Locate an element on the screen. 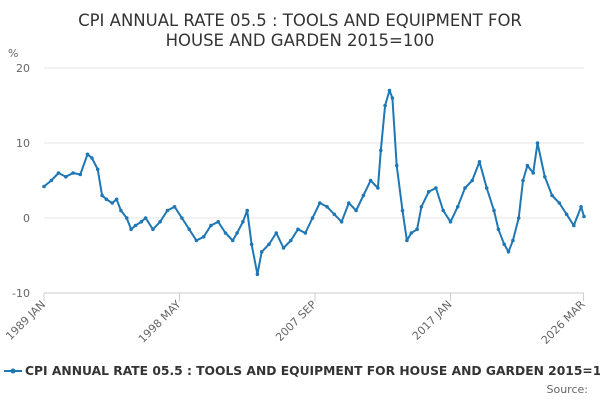 This screenshot has width=600, height=400. x-tick-label: 1998 MAY is located at coordinates (160, 322).